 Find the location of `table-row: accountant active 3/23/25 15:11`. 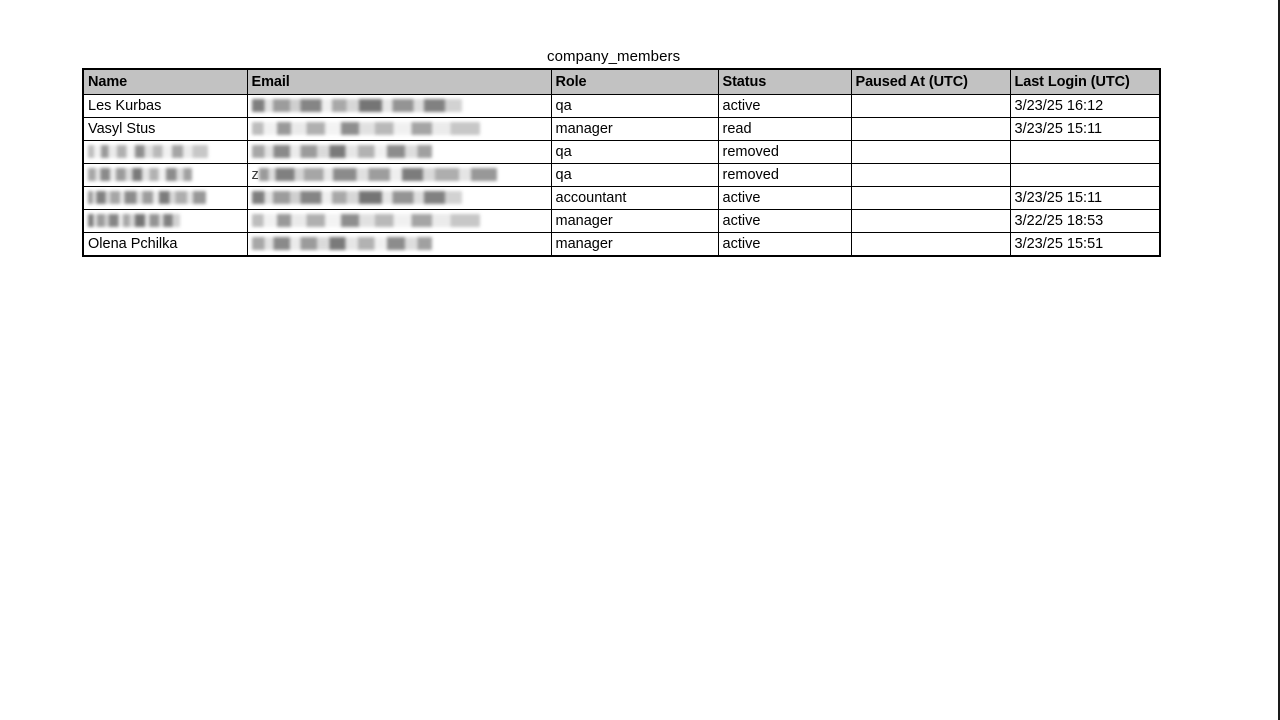

table-row: accountant active 3/23/25 15:11 is located at coordinates (621, 198).